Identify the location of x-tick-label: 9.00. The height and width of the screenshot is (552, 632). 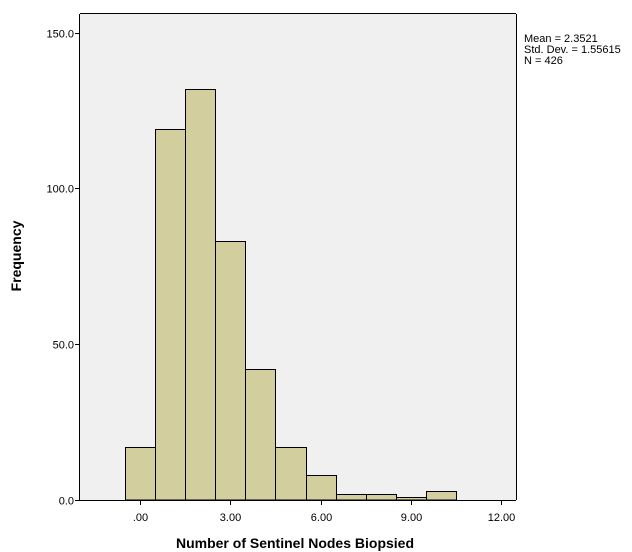
(411, 518).